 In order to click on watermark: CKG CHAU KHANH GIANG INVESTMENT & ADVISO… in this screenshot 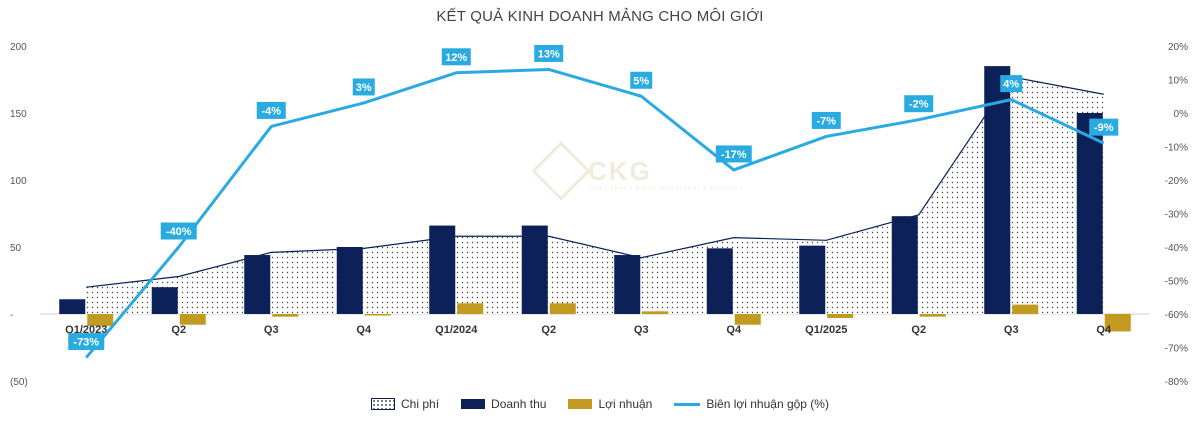, I will do `click(637, 171)`.